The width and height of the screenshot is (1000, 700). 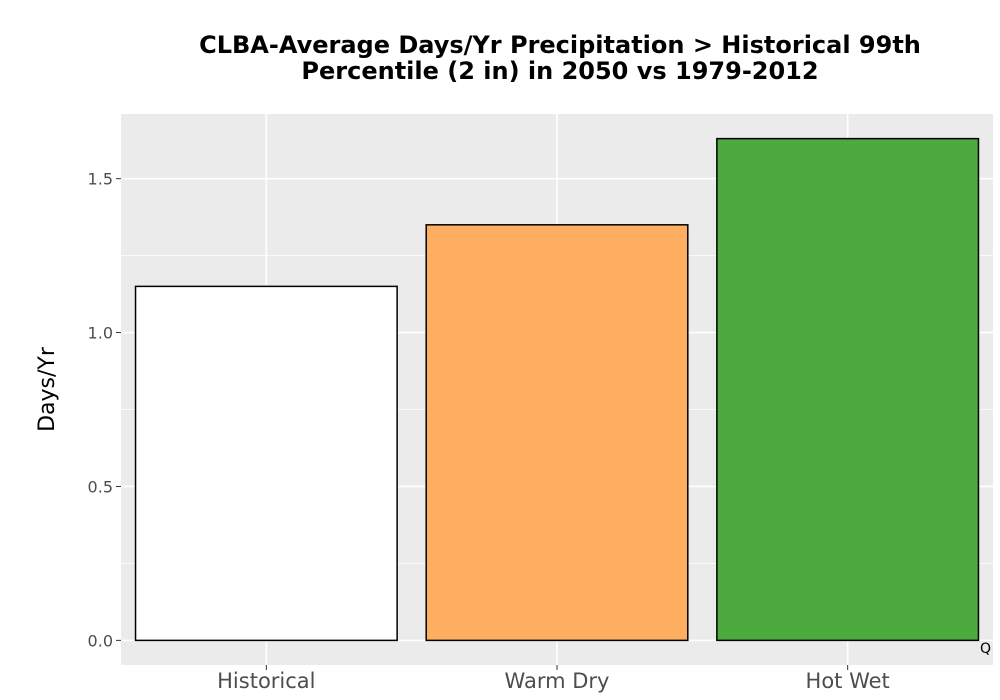 I want to click on bar-historical, so click(x=266, y=463).